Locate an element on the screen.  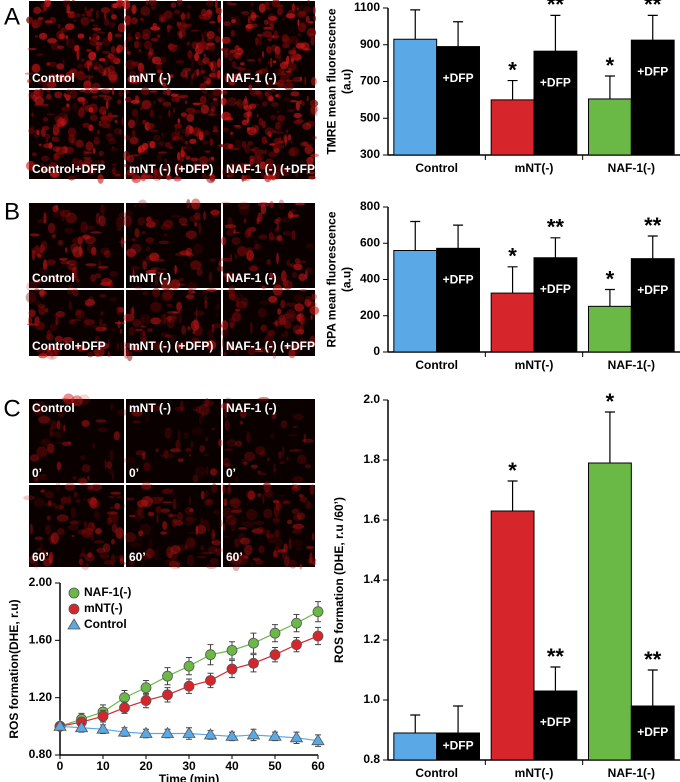
bar-label: +DFP is located at coordinates (555, 82).